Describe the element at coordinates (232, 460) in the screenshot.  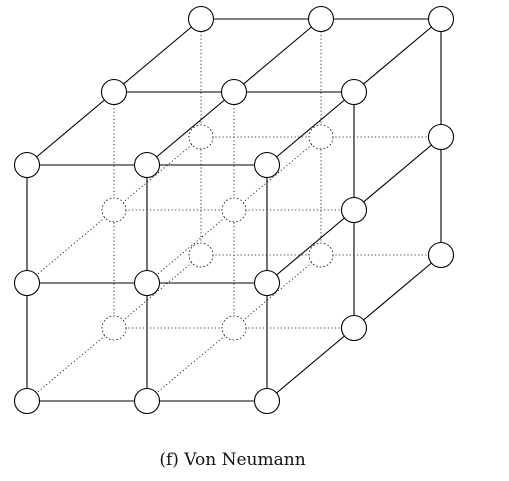
I see `figure-caption: (f) Von Neumann` at that location.